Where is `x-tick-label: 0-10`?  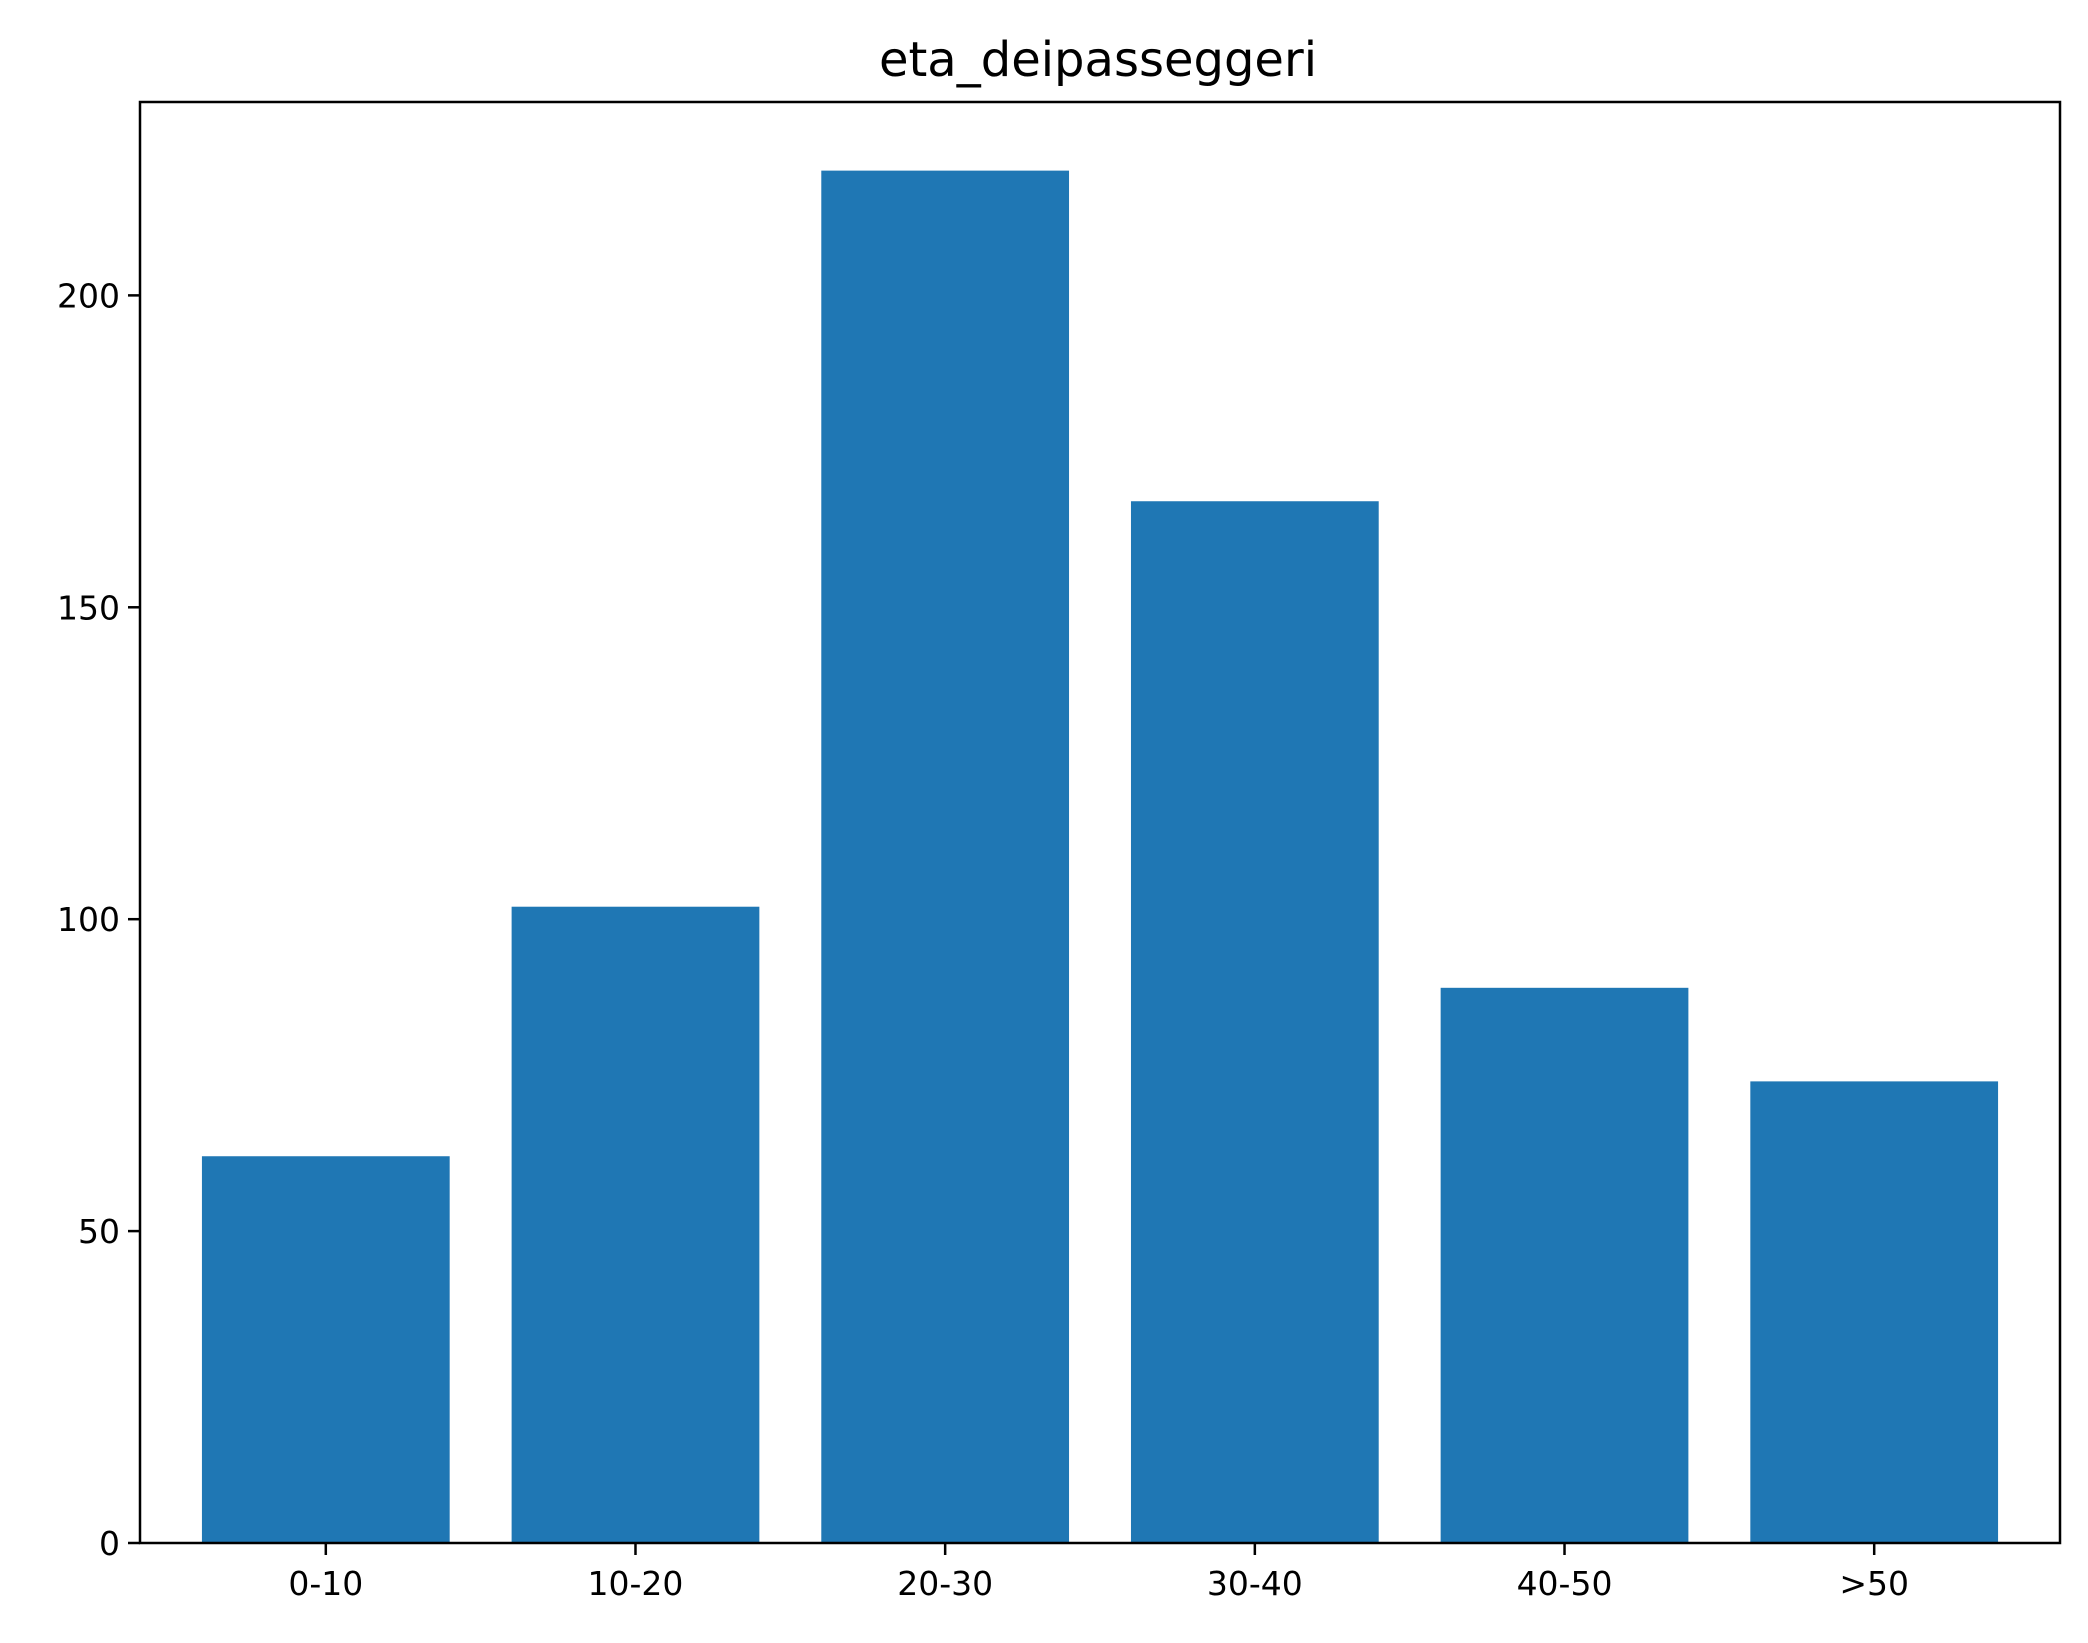
x-tick-label: 0-10 is located at coordinates (325, 1583).